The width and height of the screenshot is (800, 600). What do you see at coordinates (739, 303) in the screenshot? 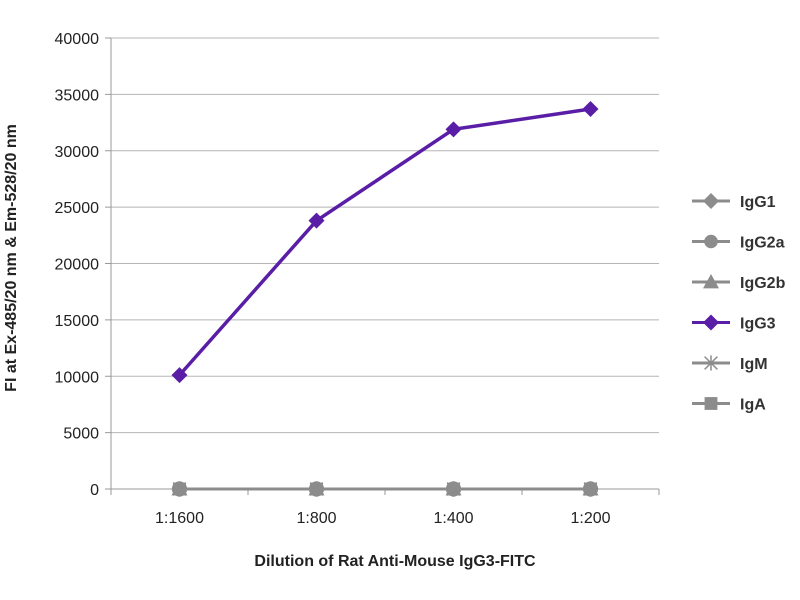
I see `legend: IgG1 IgG2a IgG2b IgG3 IgM IgA` at bounding box center [739, 303].